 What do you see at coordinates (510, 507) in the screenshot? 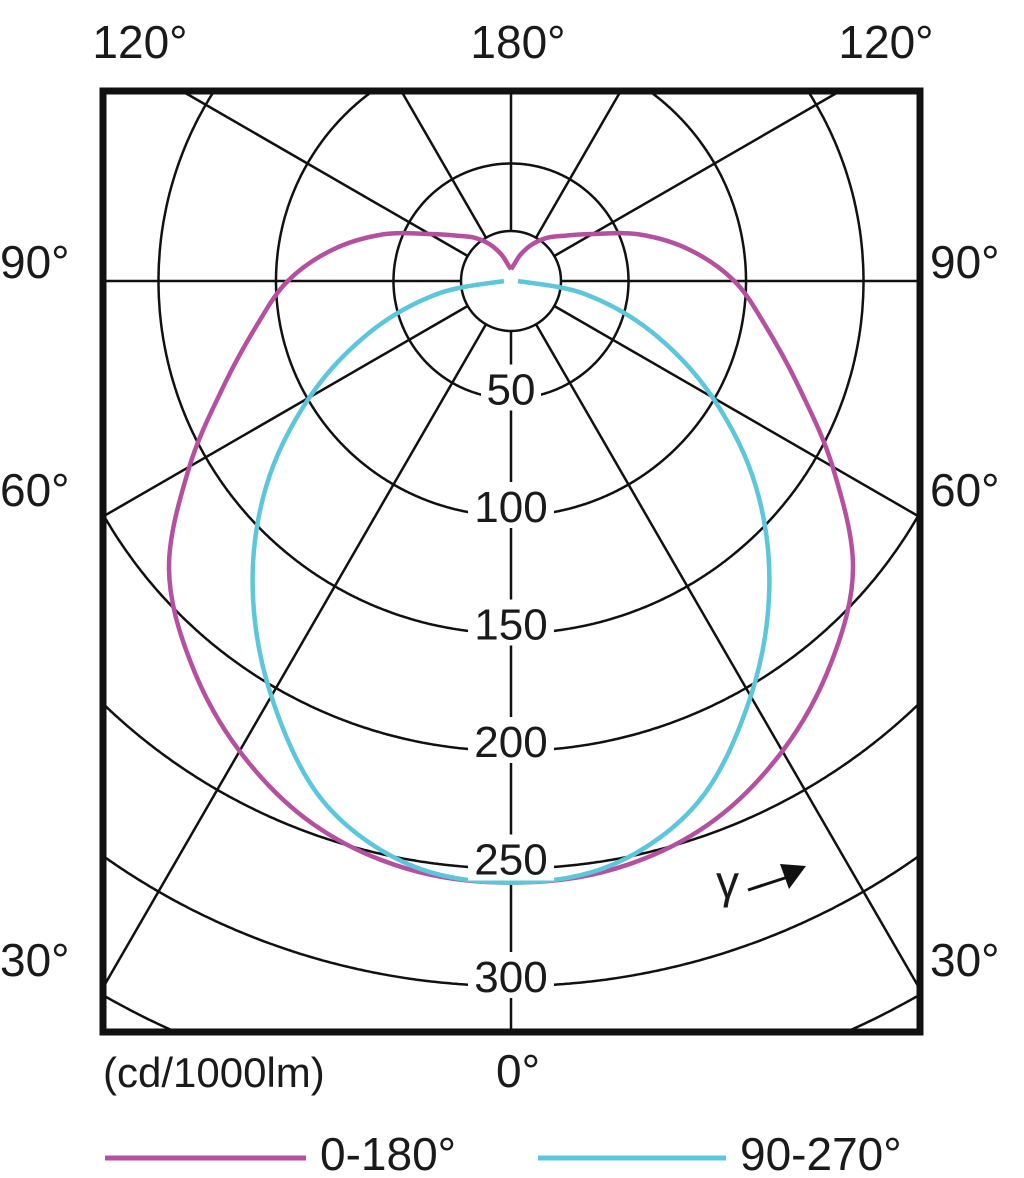
I see `radial-tick-label-100: 100` at bounding box center [510, 507].